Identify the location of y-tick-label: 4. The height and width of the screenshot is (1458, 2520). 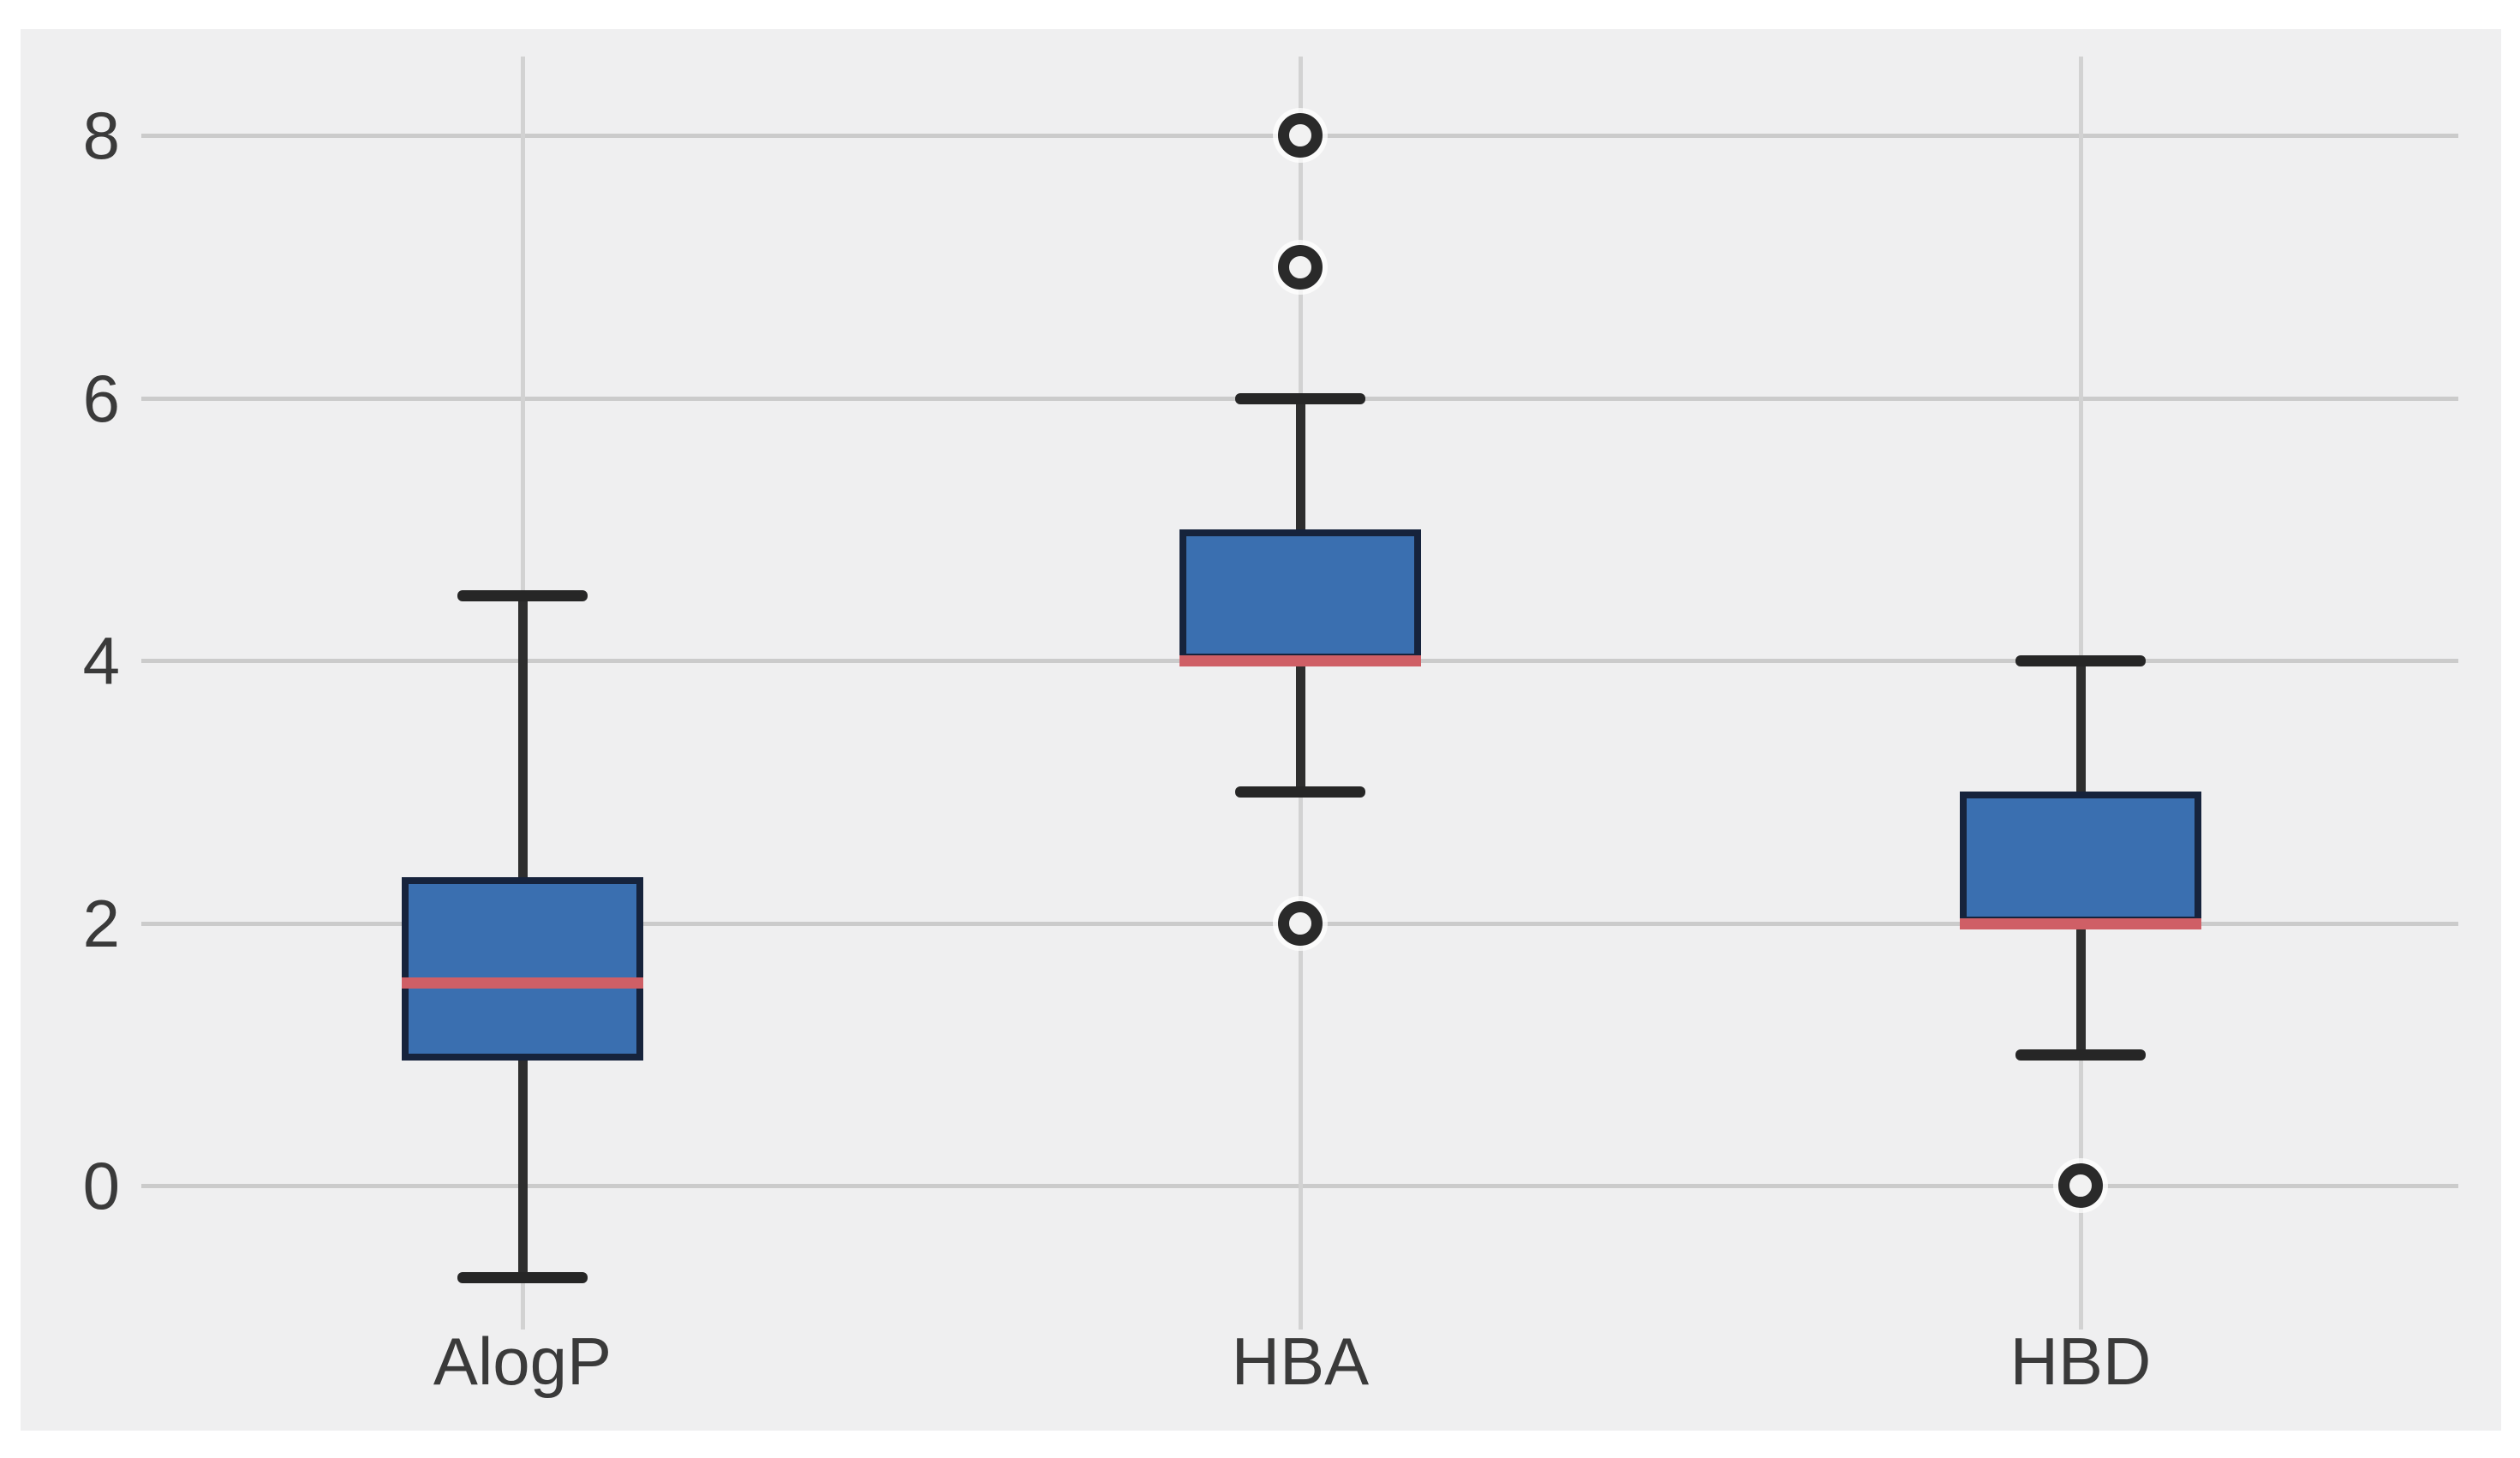
(101, 660).